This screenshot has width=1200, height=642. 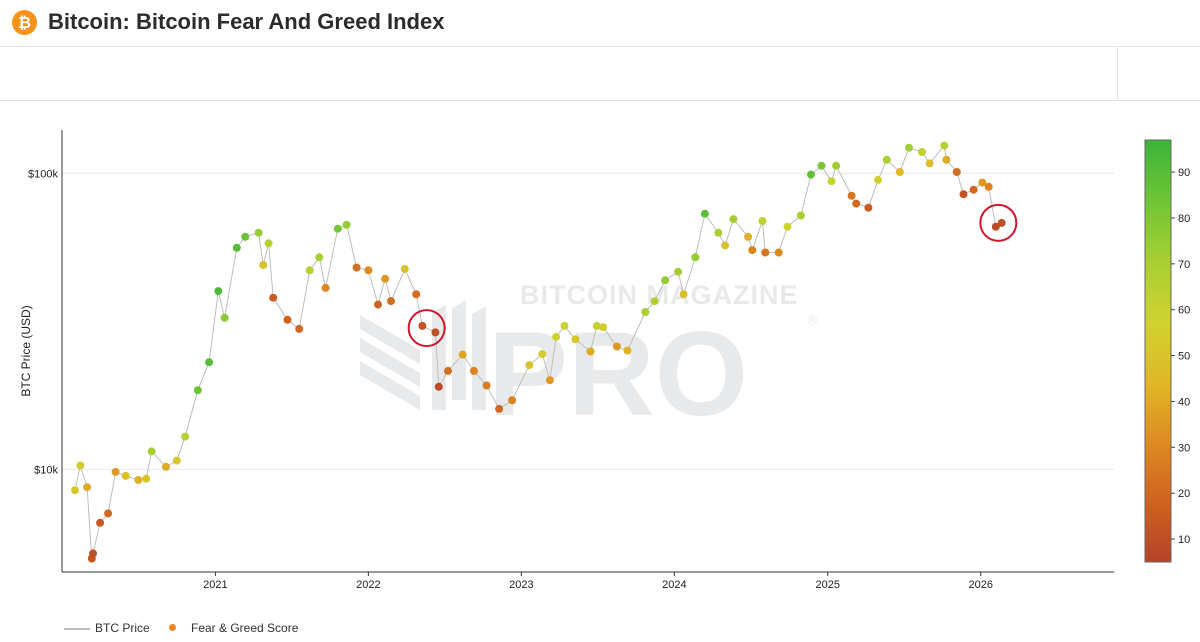 I want to click on x-tick-label: 2023, so click(x=521, y=585).